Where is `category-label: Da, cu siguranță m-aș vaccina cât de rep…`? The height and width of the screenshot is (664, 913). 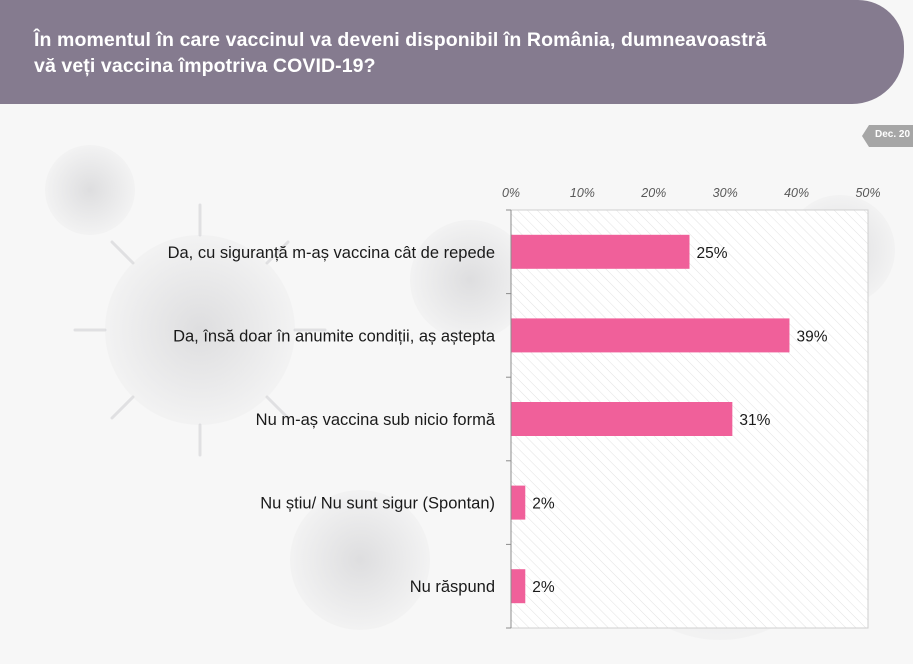
category-label: Da, cu siguranță m-aș vaccina cât de rep… is located at coordinates (331, 253).